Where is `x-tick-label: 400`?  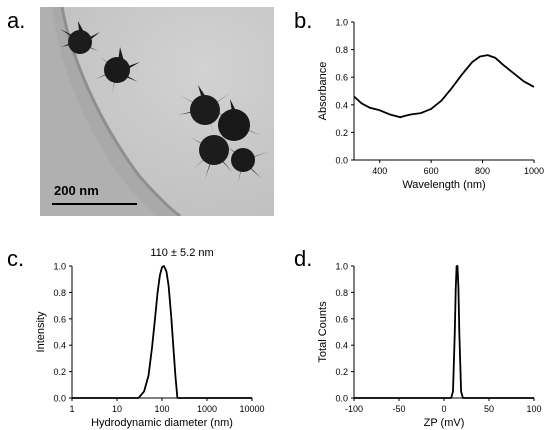 x-tick-label: 400 is located at coordinates (379, 171).